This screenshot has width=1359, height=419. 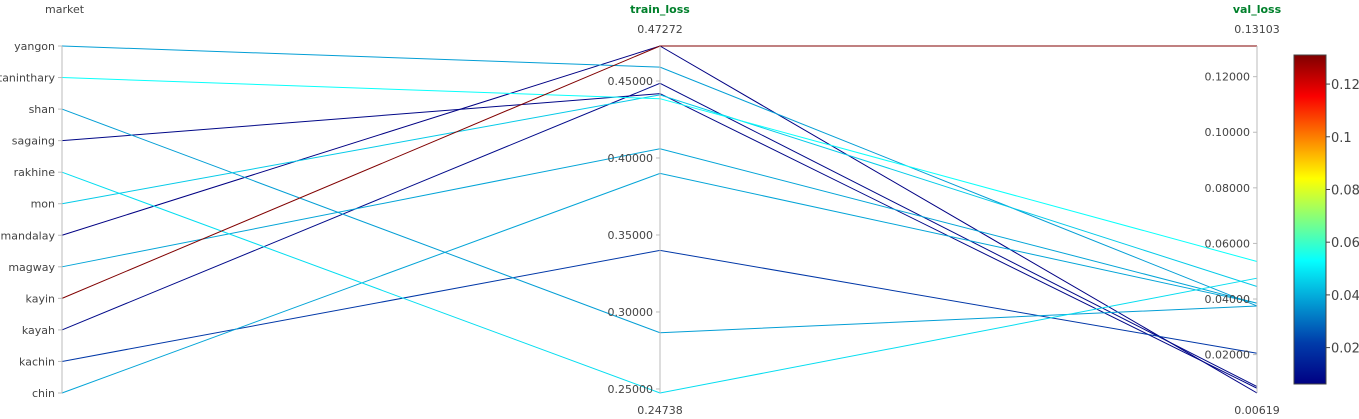 I want to click on colorbar-tick-label: 0.02, so click(x=1345, y=349).